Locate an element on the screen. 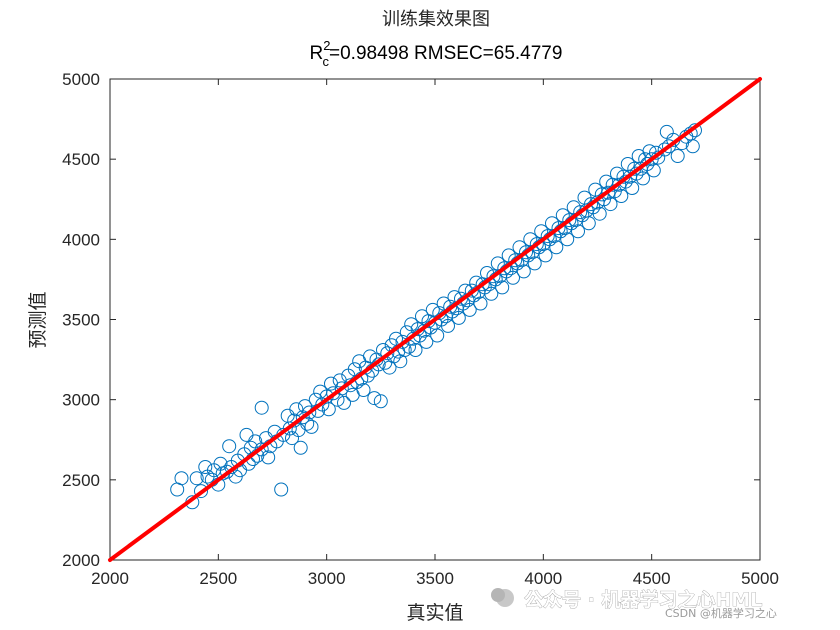 The image size is (840, 630). y-tick-label: 2000 is located at coordinates (81, 560).